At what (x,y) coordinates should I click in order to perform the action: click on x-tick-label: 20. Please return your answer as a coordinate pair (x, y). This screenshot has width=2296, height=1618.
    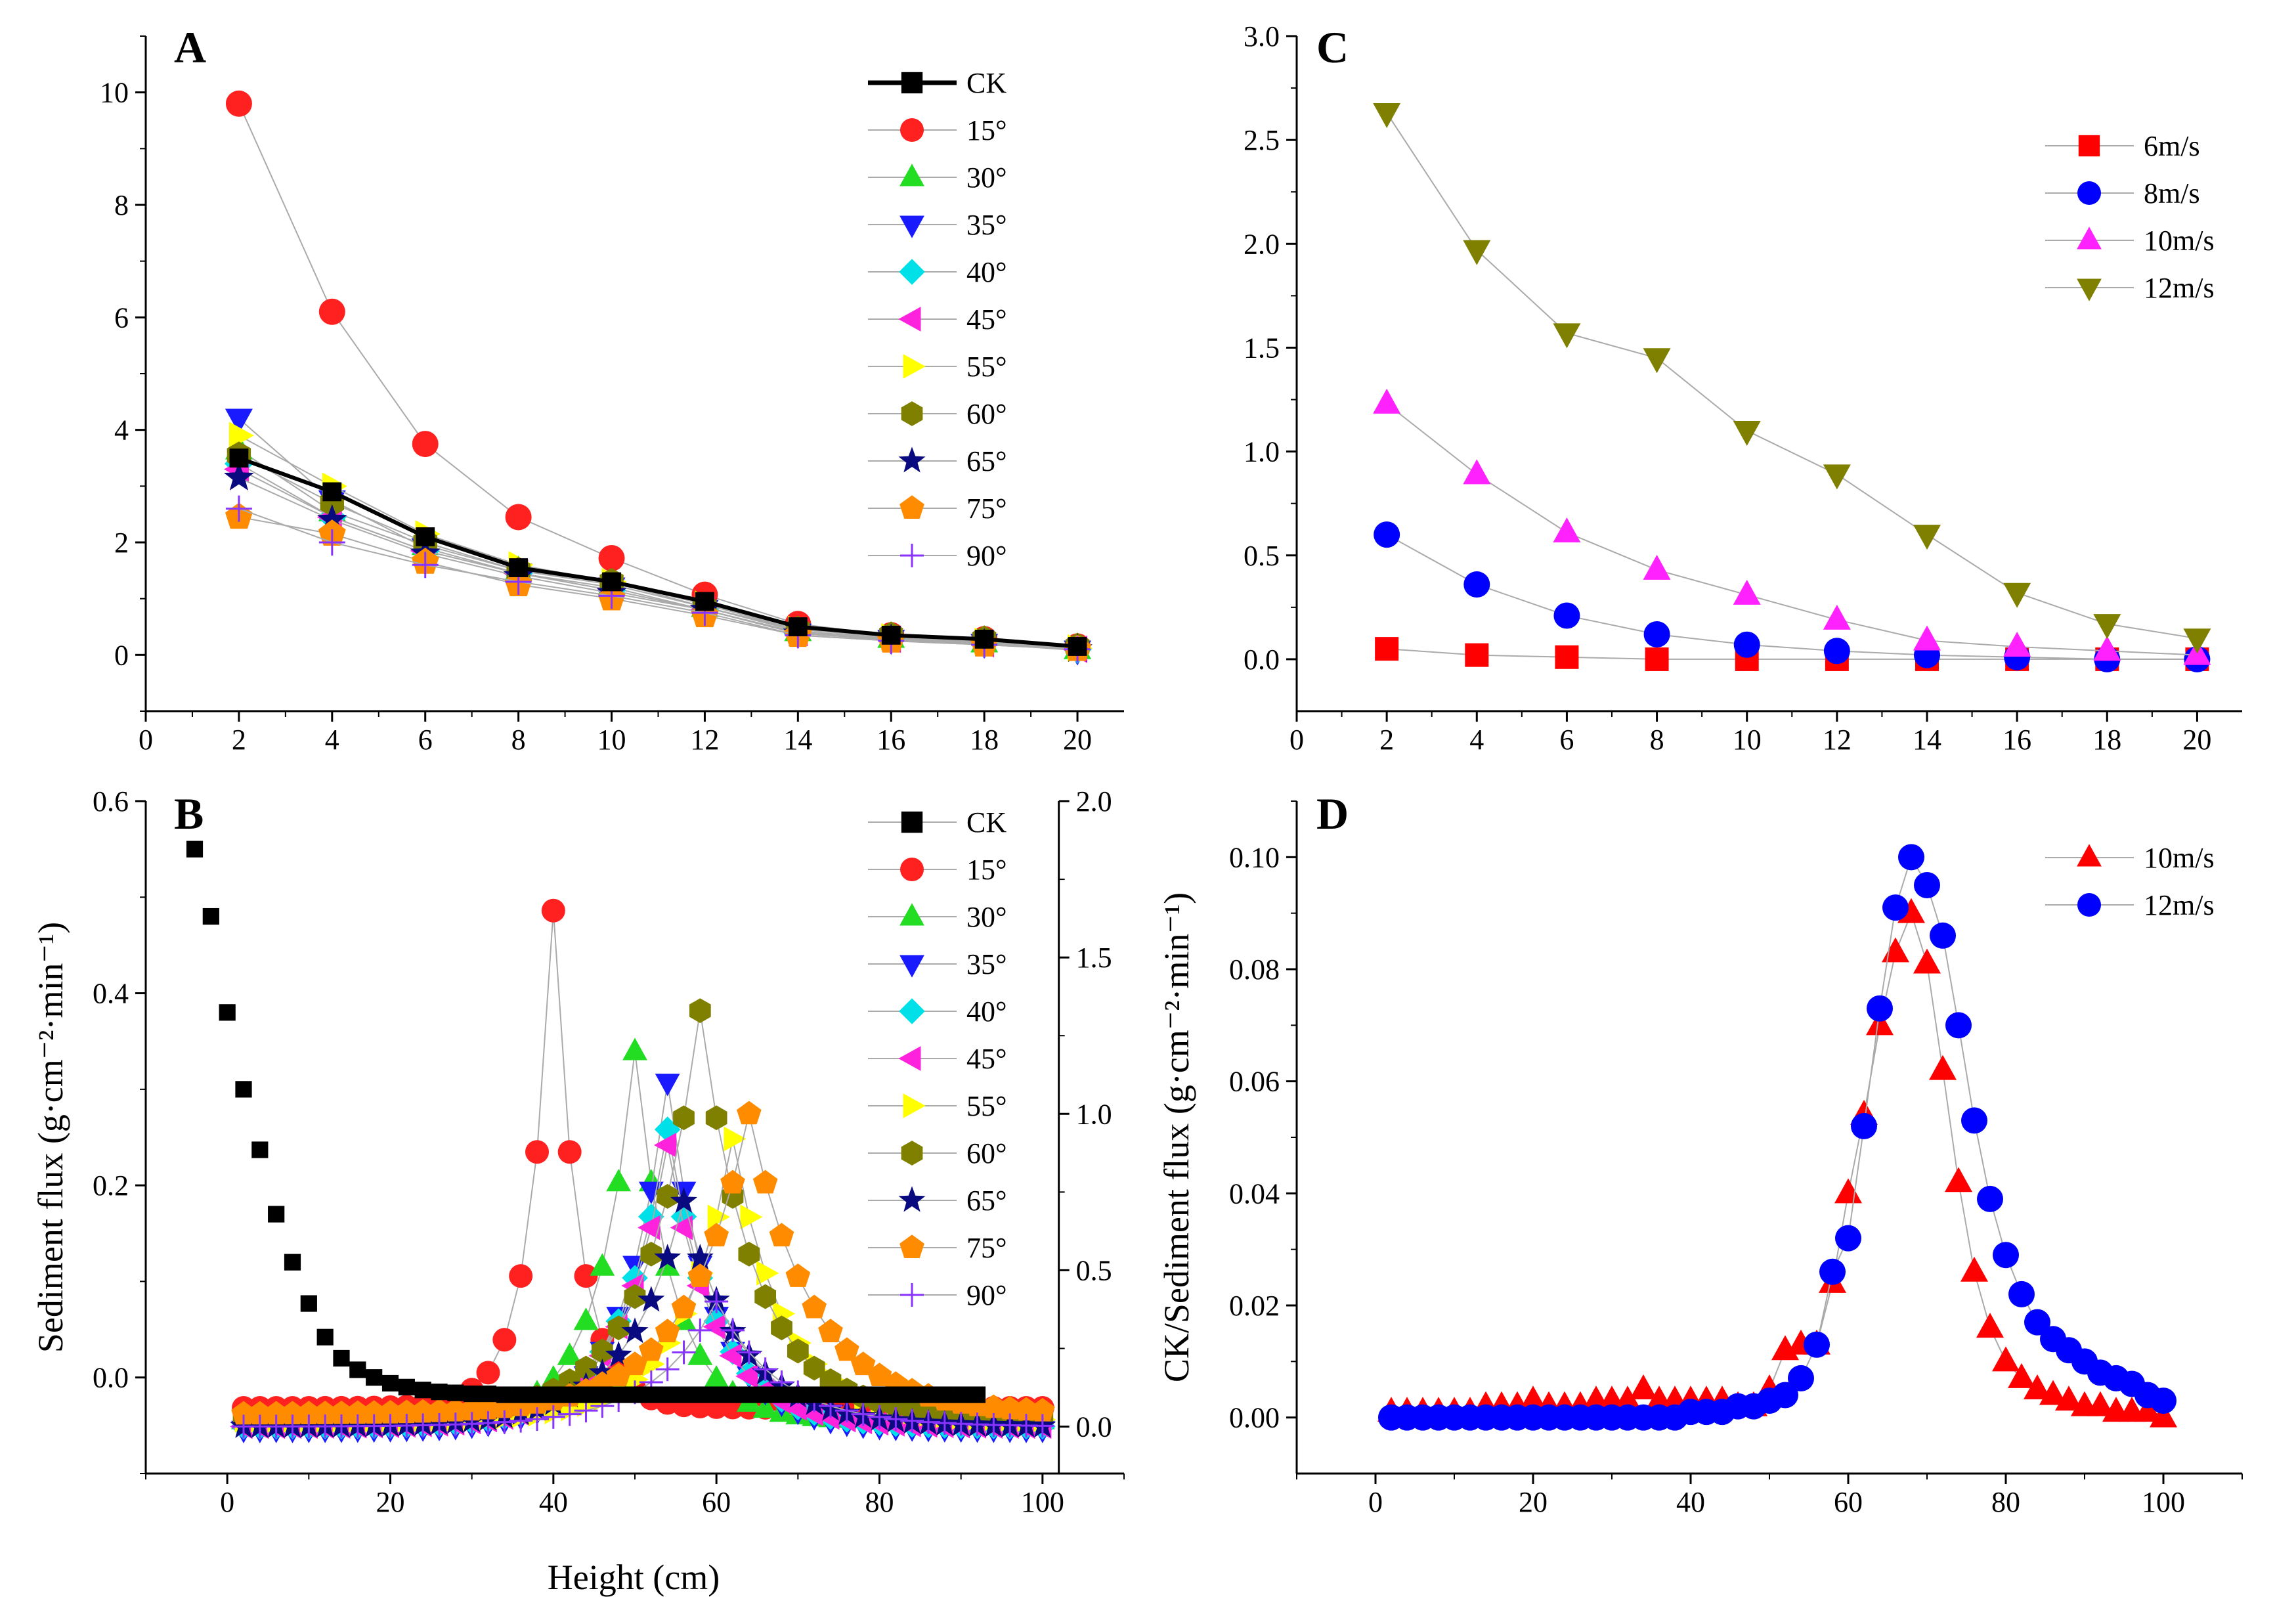
    Looking at the image, I should click on (1077, 740).